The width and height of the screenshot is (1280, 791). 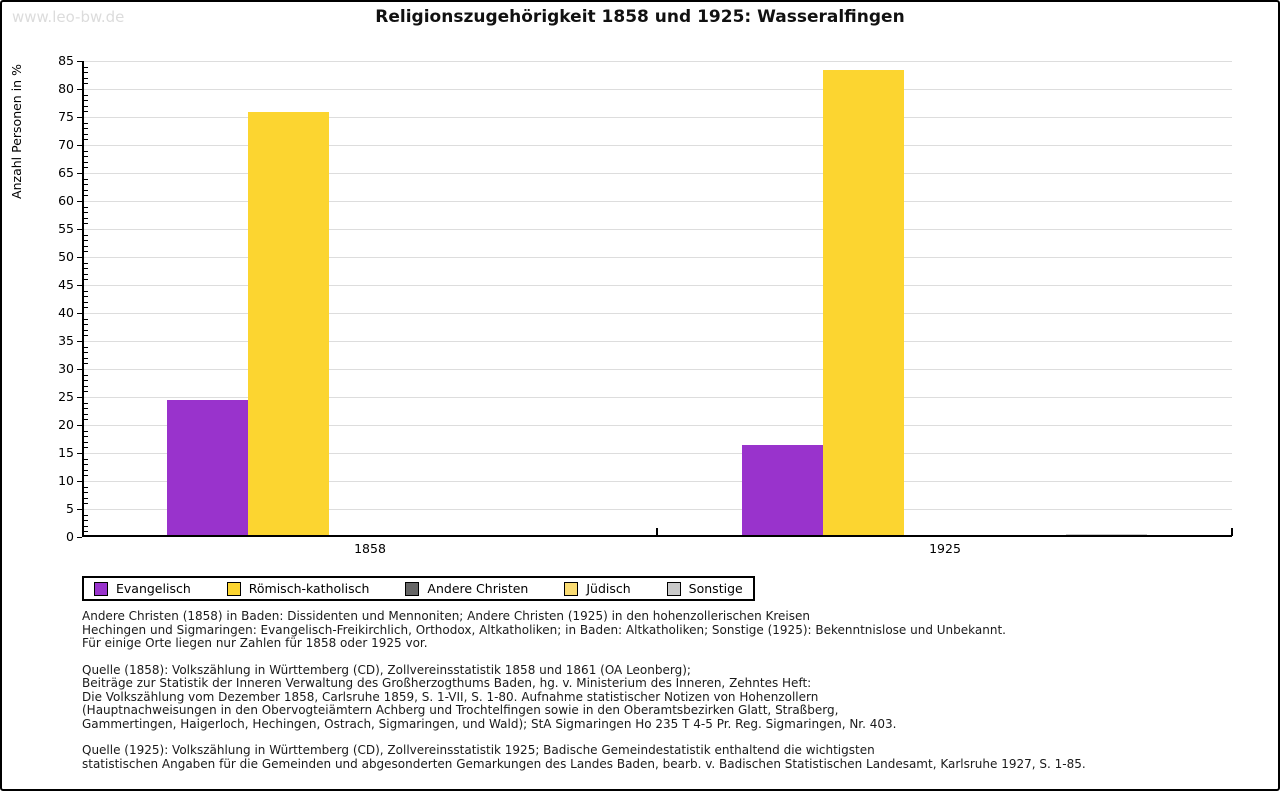 I want to click on y-tick-label: 60, so click(x=66, y=200).